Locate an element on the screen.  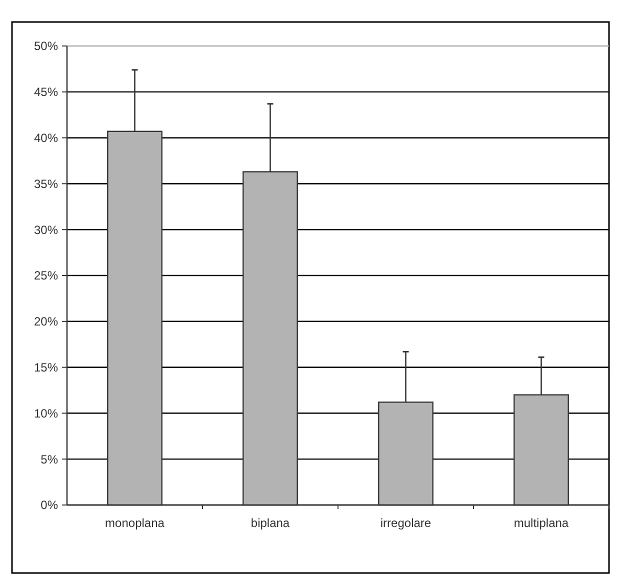
y-tick-label: 45% is located at coordinates (46, 92).